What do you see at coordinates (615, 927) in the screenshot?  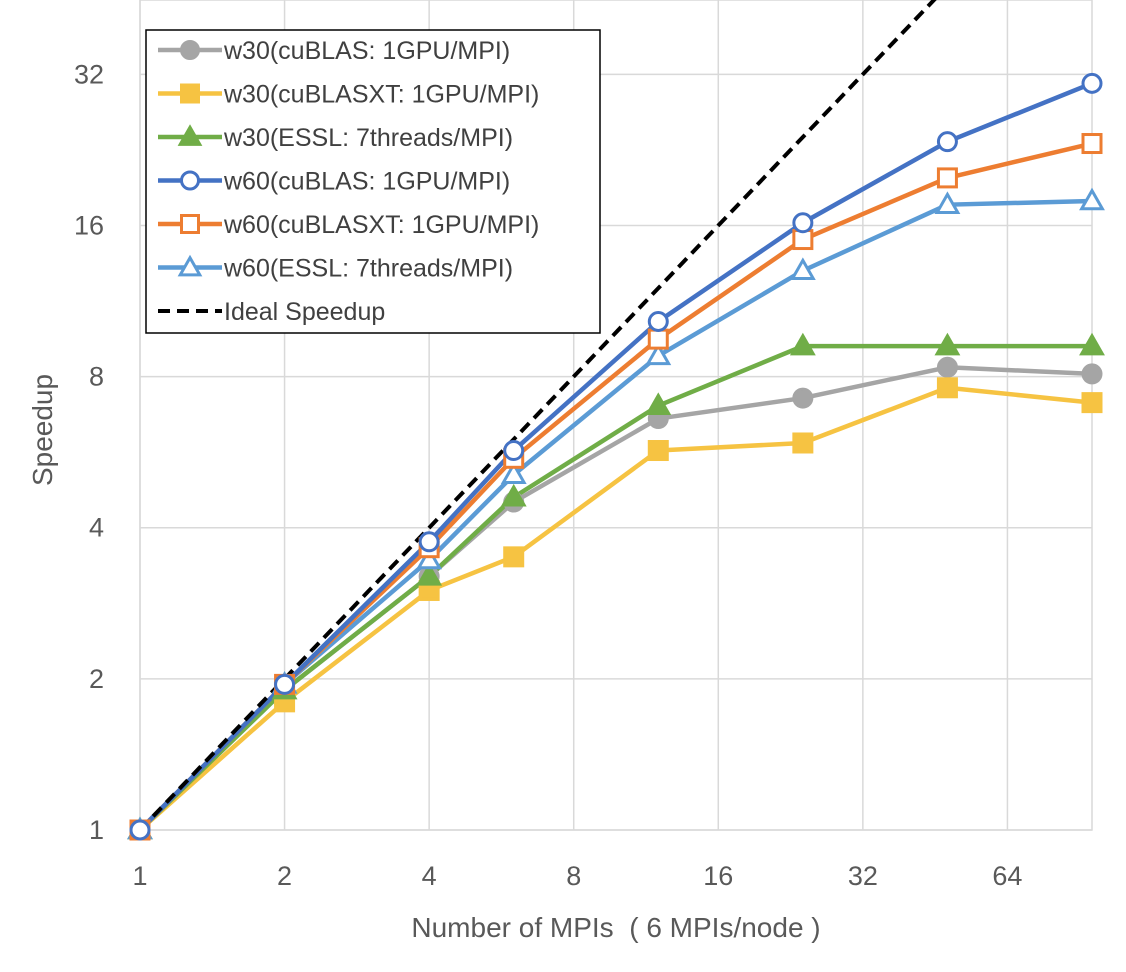 I see `x-axis-title: Number of MPIs ( 6 MPIs/node )` at bounding box center [615, 927].